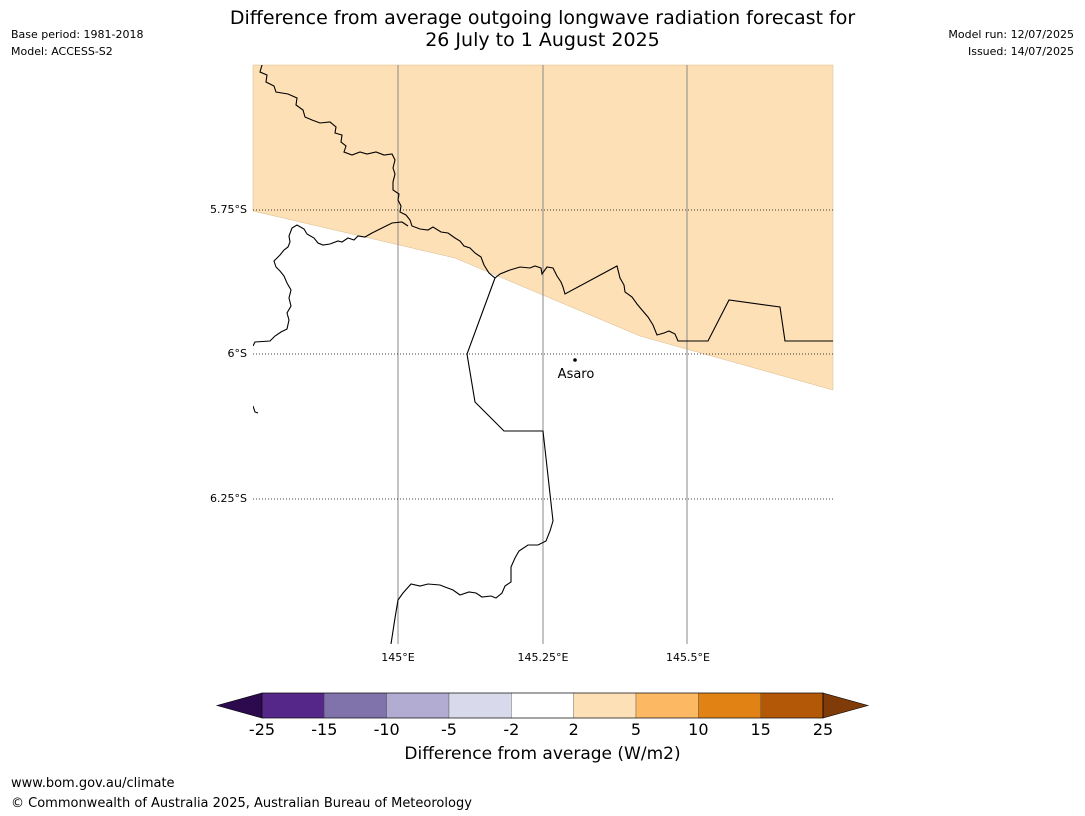 The image size is (1085, 816). Describe the element at coordinates (541, 729) in the screenshot. I see `colorbar-tick-labels: -25 -15 -10 -5 -2 2 5 10 15 25` at that location.